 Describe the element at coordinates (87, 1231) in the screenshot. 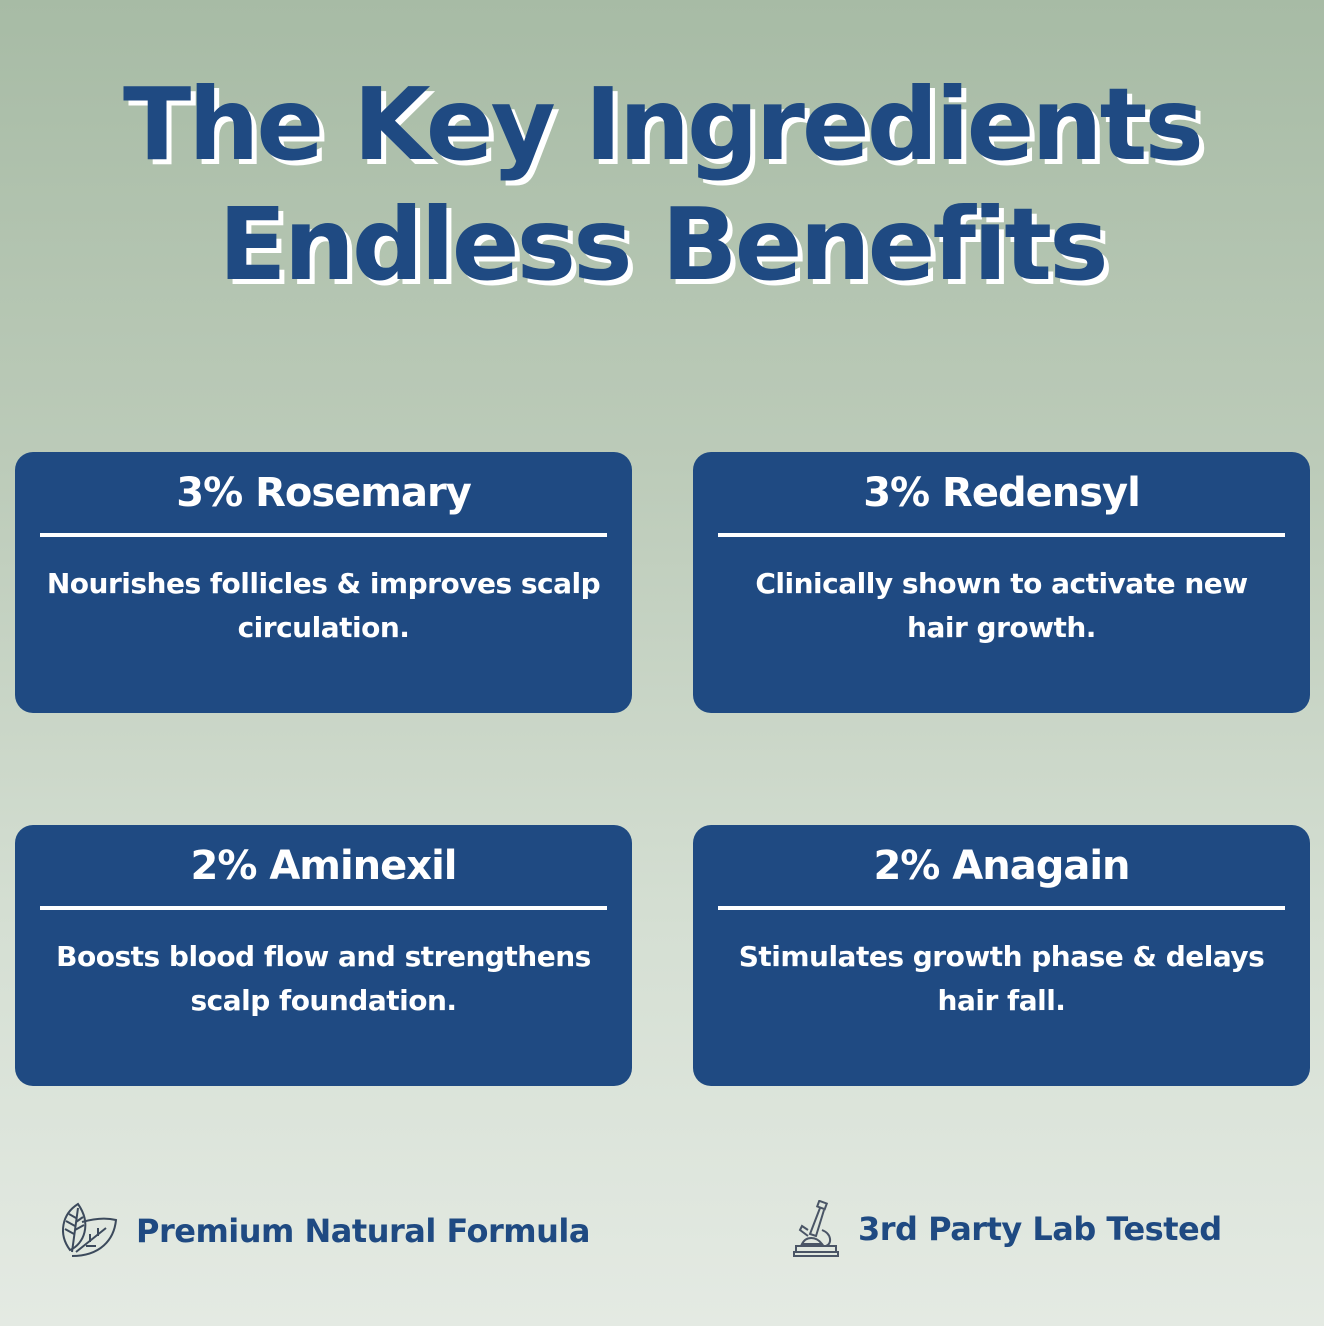

I see `leaf-icon` at that location.